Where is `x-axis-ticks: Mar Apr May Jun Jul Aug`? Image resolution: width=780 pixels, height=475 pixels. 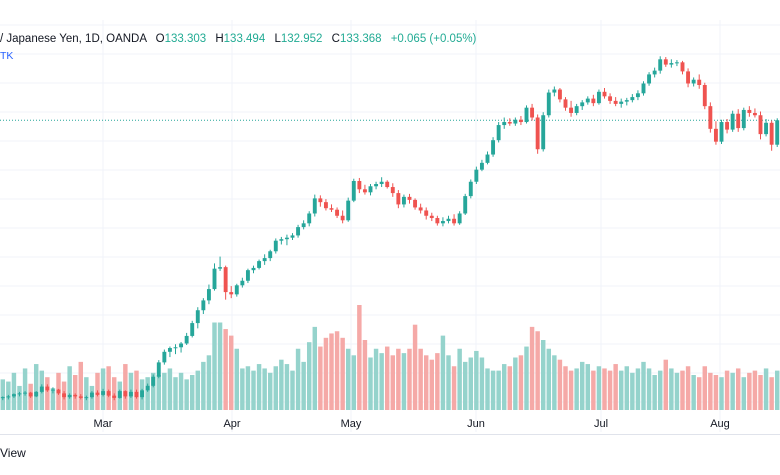 x-axis-ticks: Mar Apr May Jun Jul Aug is located at coordinates (412, 424).